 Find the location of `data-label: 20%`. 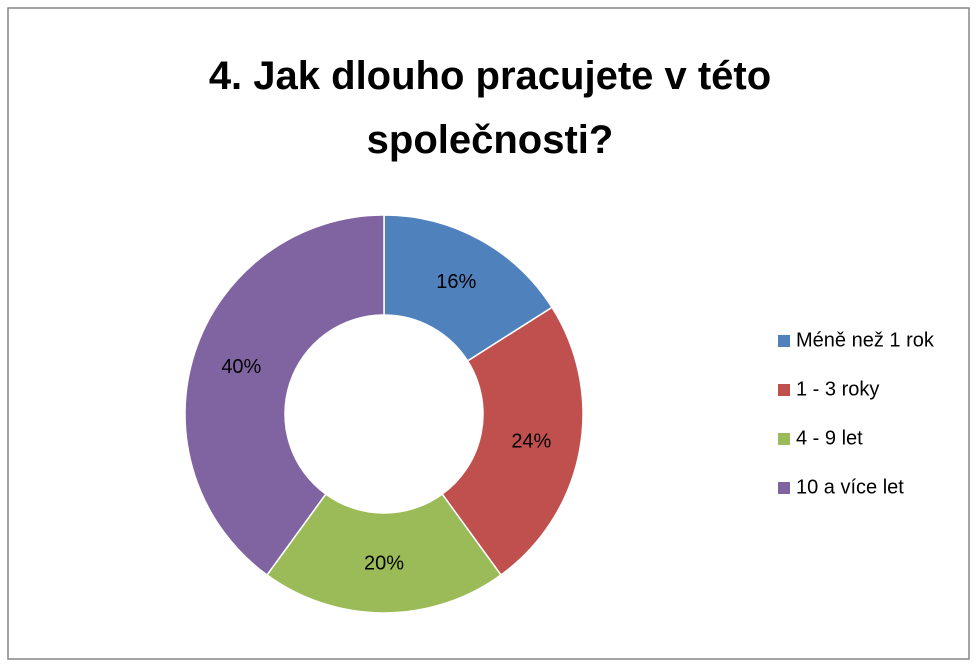

data-label: 20% is located at coordinates (384, 563).